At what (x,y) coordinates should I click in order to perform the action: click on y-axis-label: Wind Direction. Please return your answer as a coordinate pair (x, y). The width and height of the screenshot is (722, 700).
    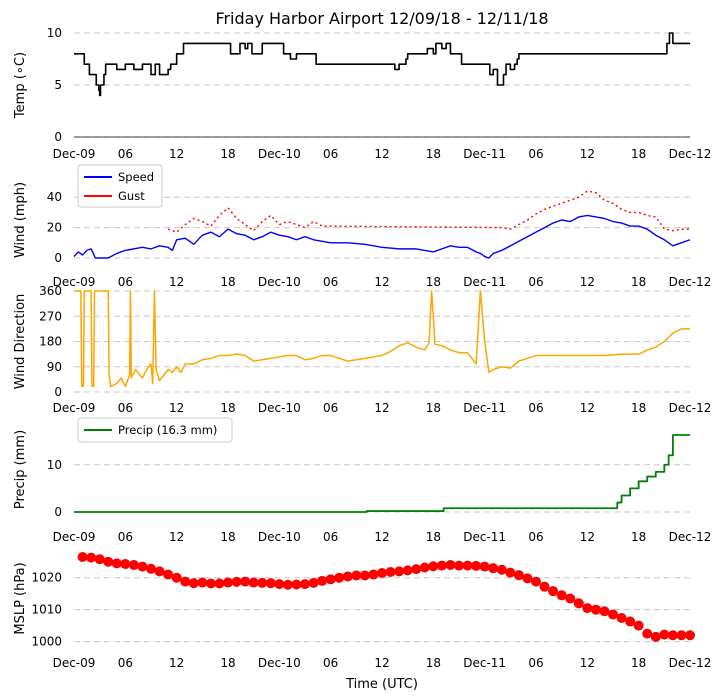
    Looking at the image, I should click on (20, 342).